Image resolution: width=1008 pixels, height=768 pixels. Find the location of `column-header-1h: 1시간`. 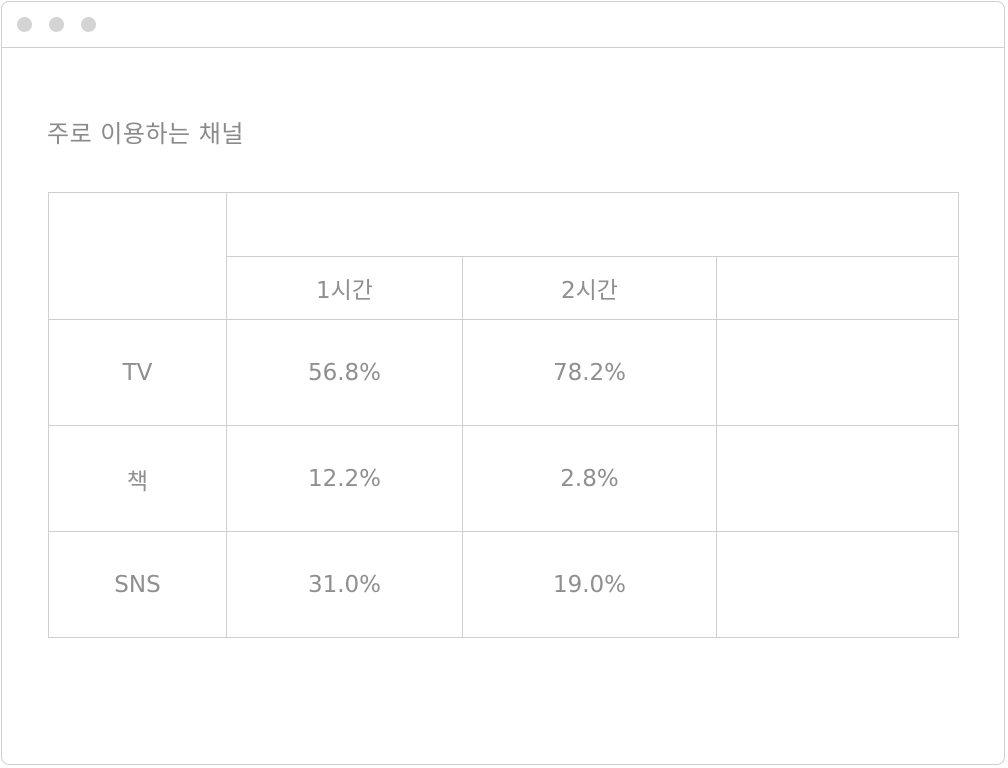

column-header-1h: 1시간 is located at coordinates (344, 288).